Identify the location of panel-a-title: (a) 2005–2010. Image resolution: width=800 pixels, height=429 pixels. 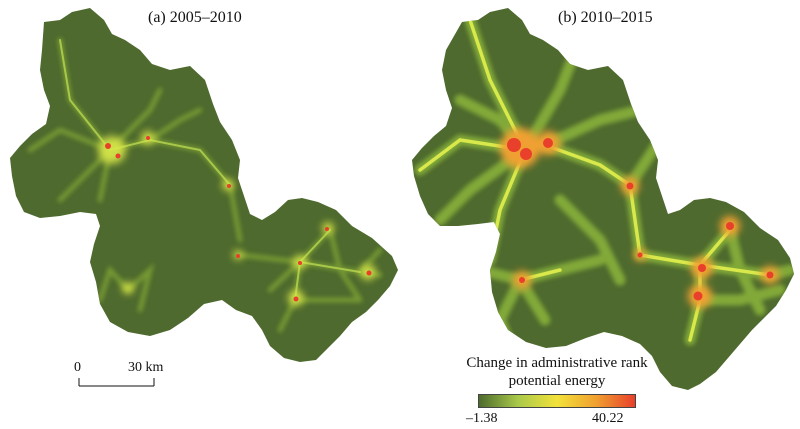
(195, 17).